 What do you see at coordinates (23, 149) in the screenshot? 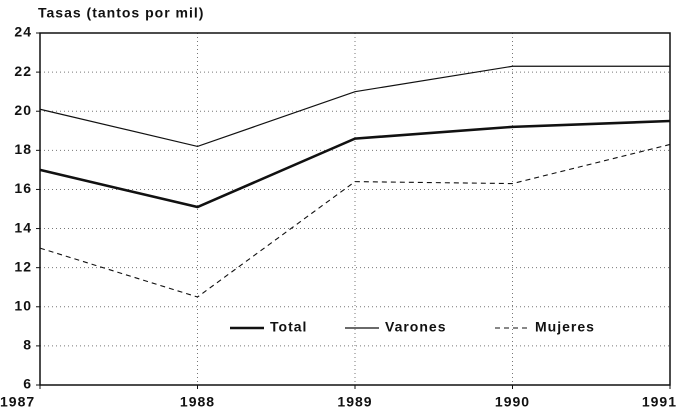
I see `y-tick-label: 18` at bounding box center [23, 149].